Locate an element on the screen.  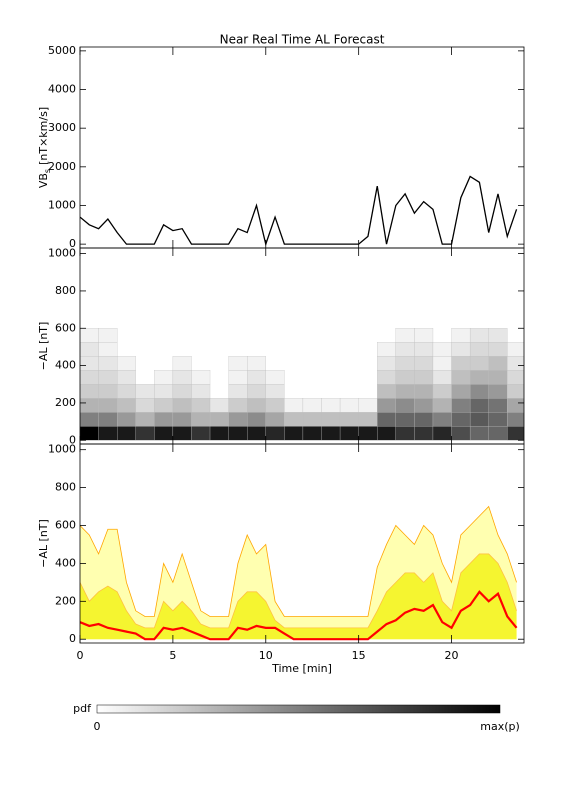
y-tick-label: 3000 is located at coordinates (62, 127).